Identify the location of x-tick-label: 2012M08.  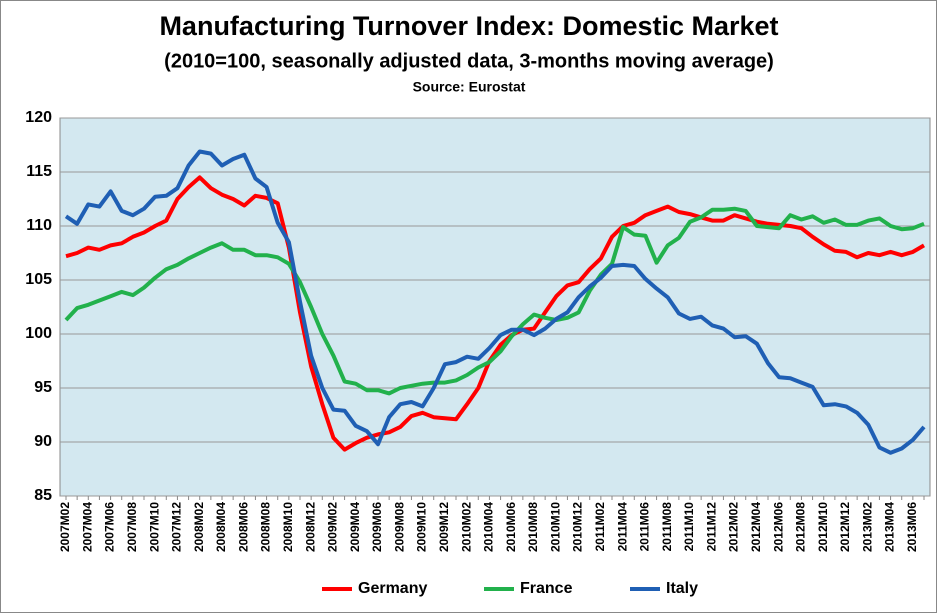
(801, 527).